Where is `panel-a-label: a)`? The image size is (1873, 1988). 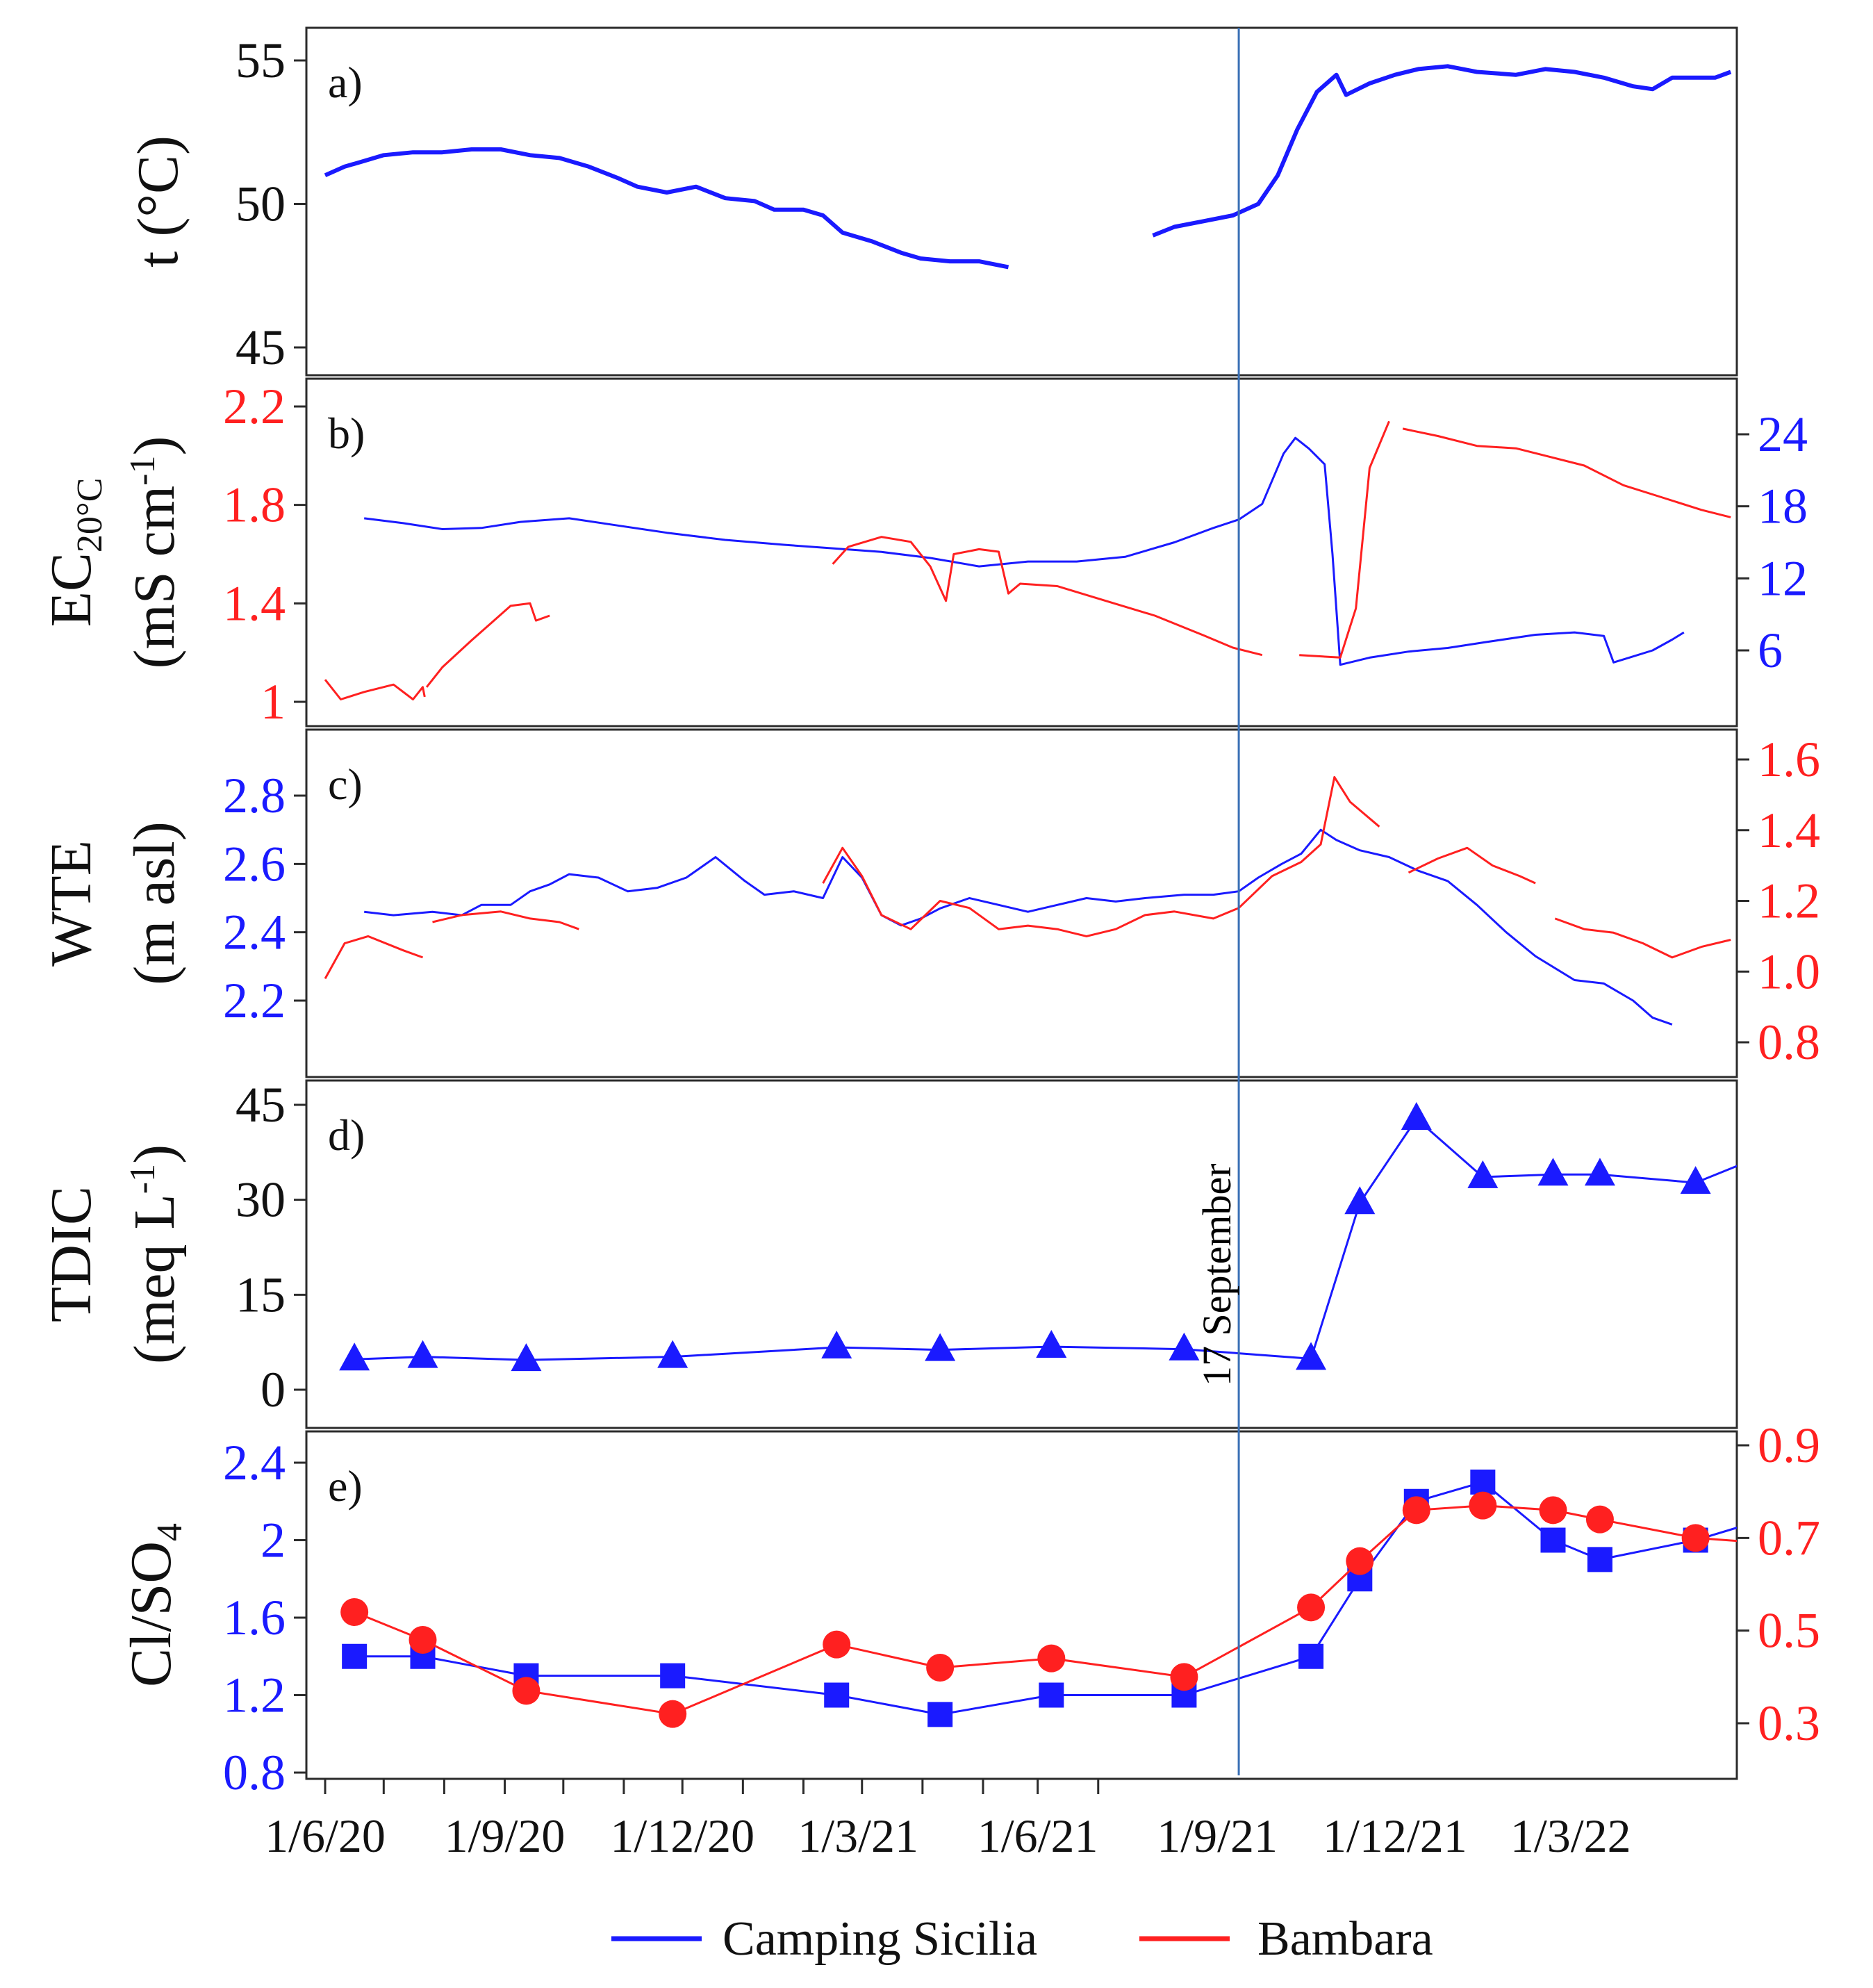 panel-a-label: a) is located at coordinates (345, 82).